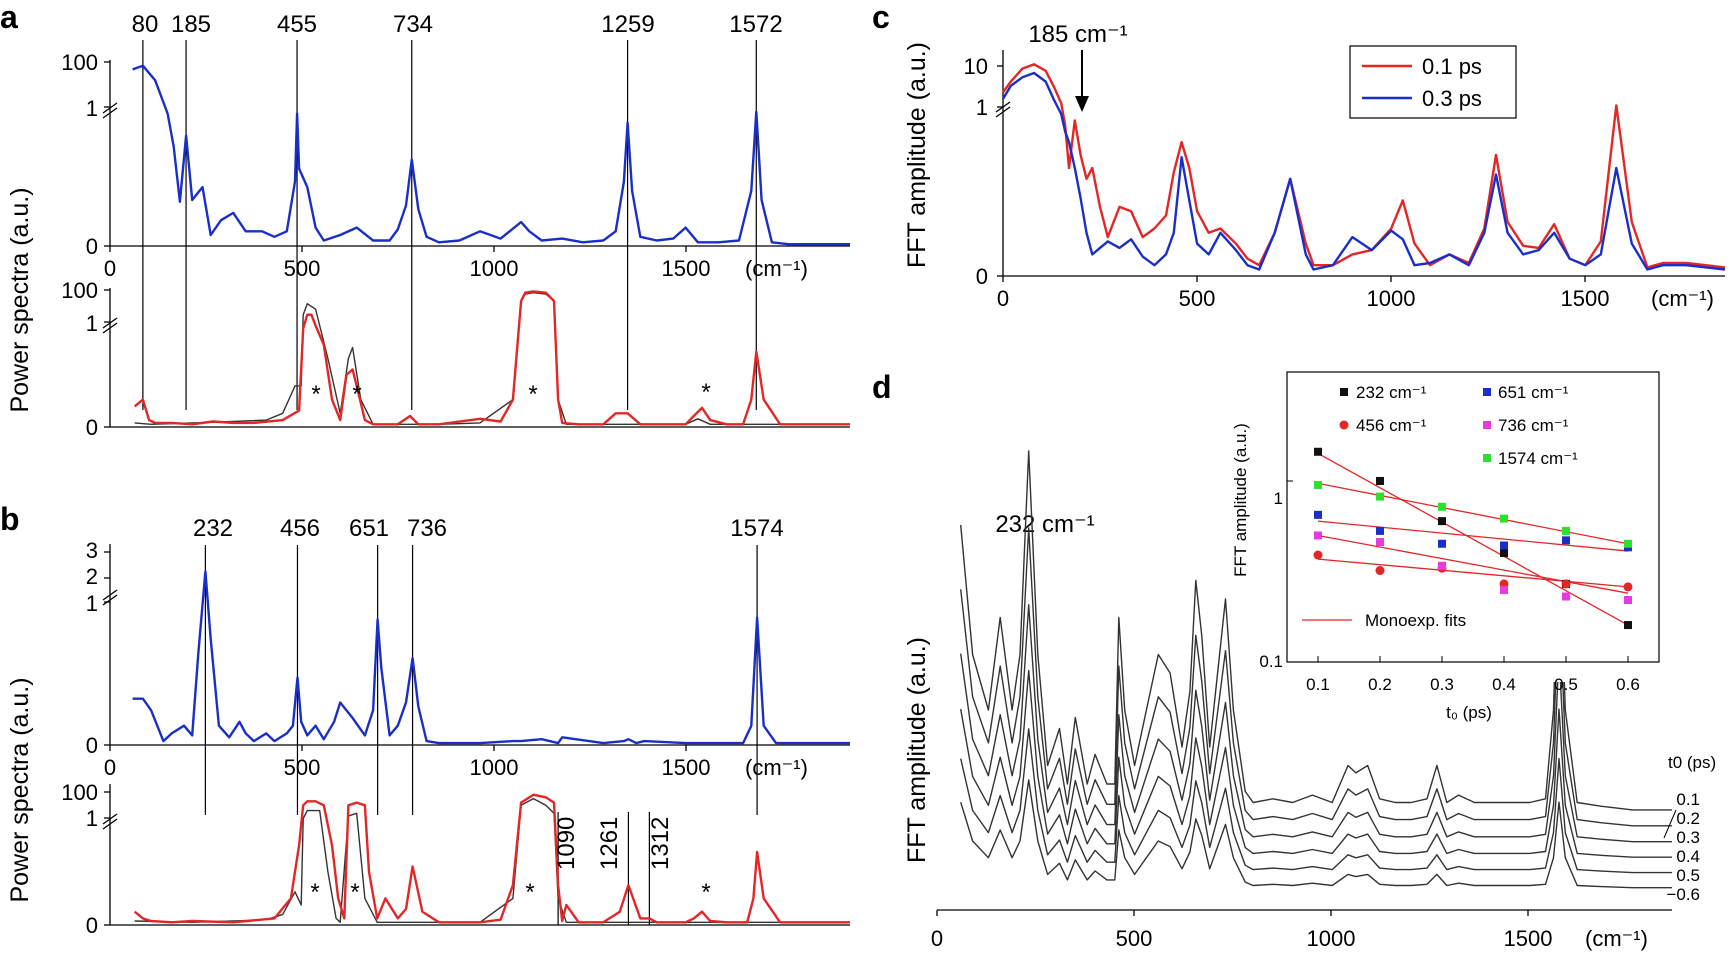  I want to click on inset-legend-label-456: 456 cm⁻¹, so click(1391, 425).